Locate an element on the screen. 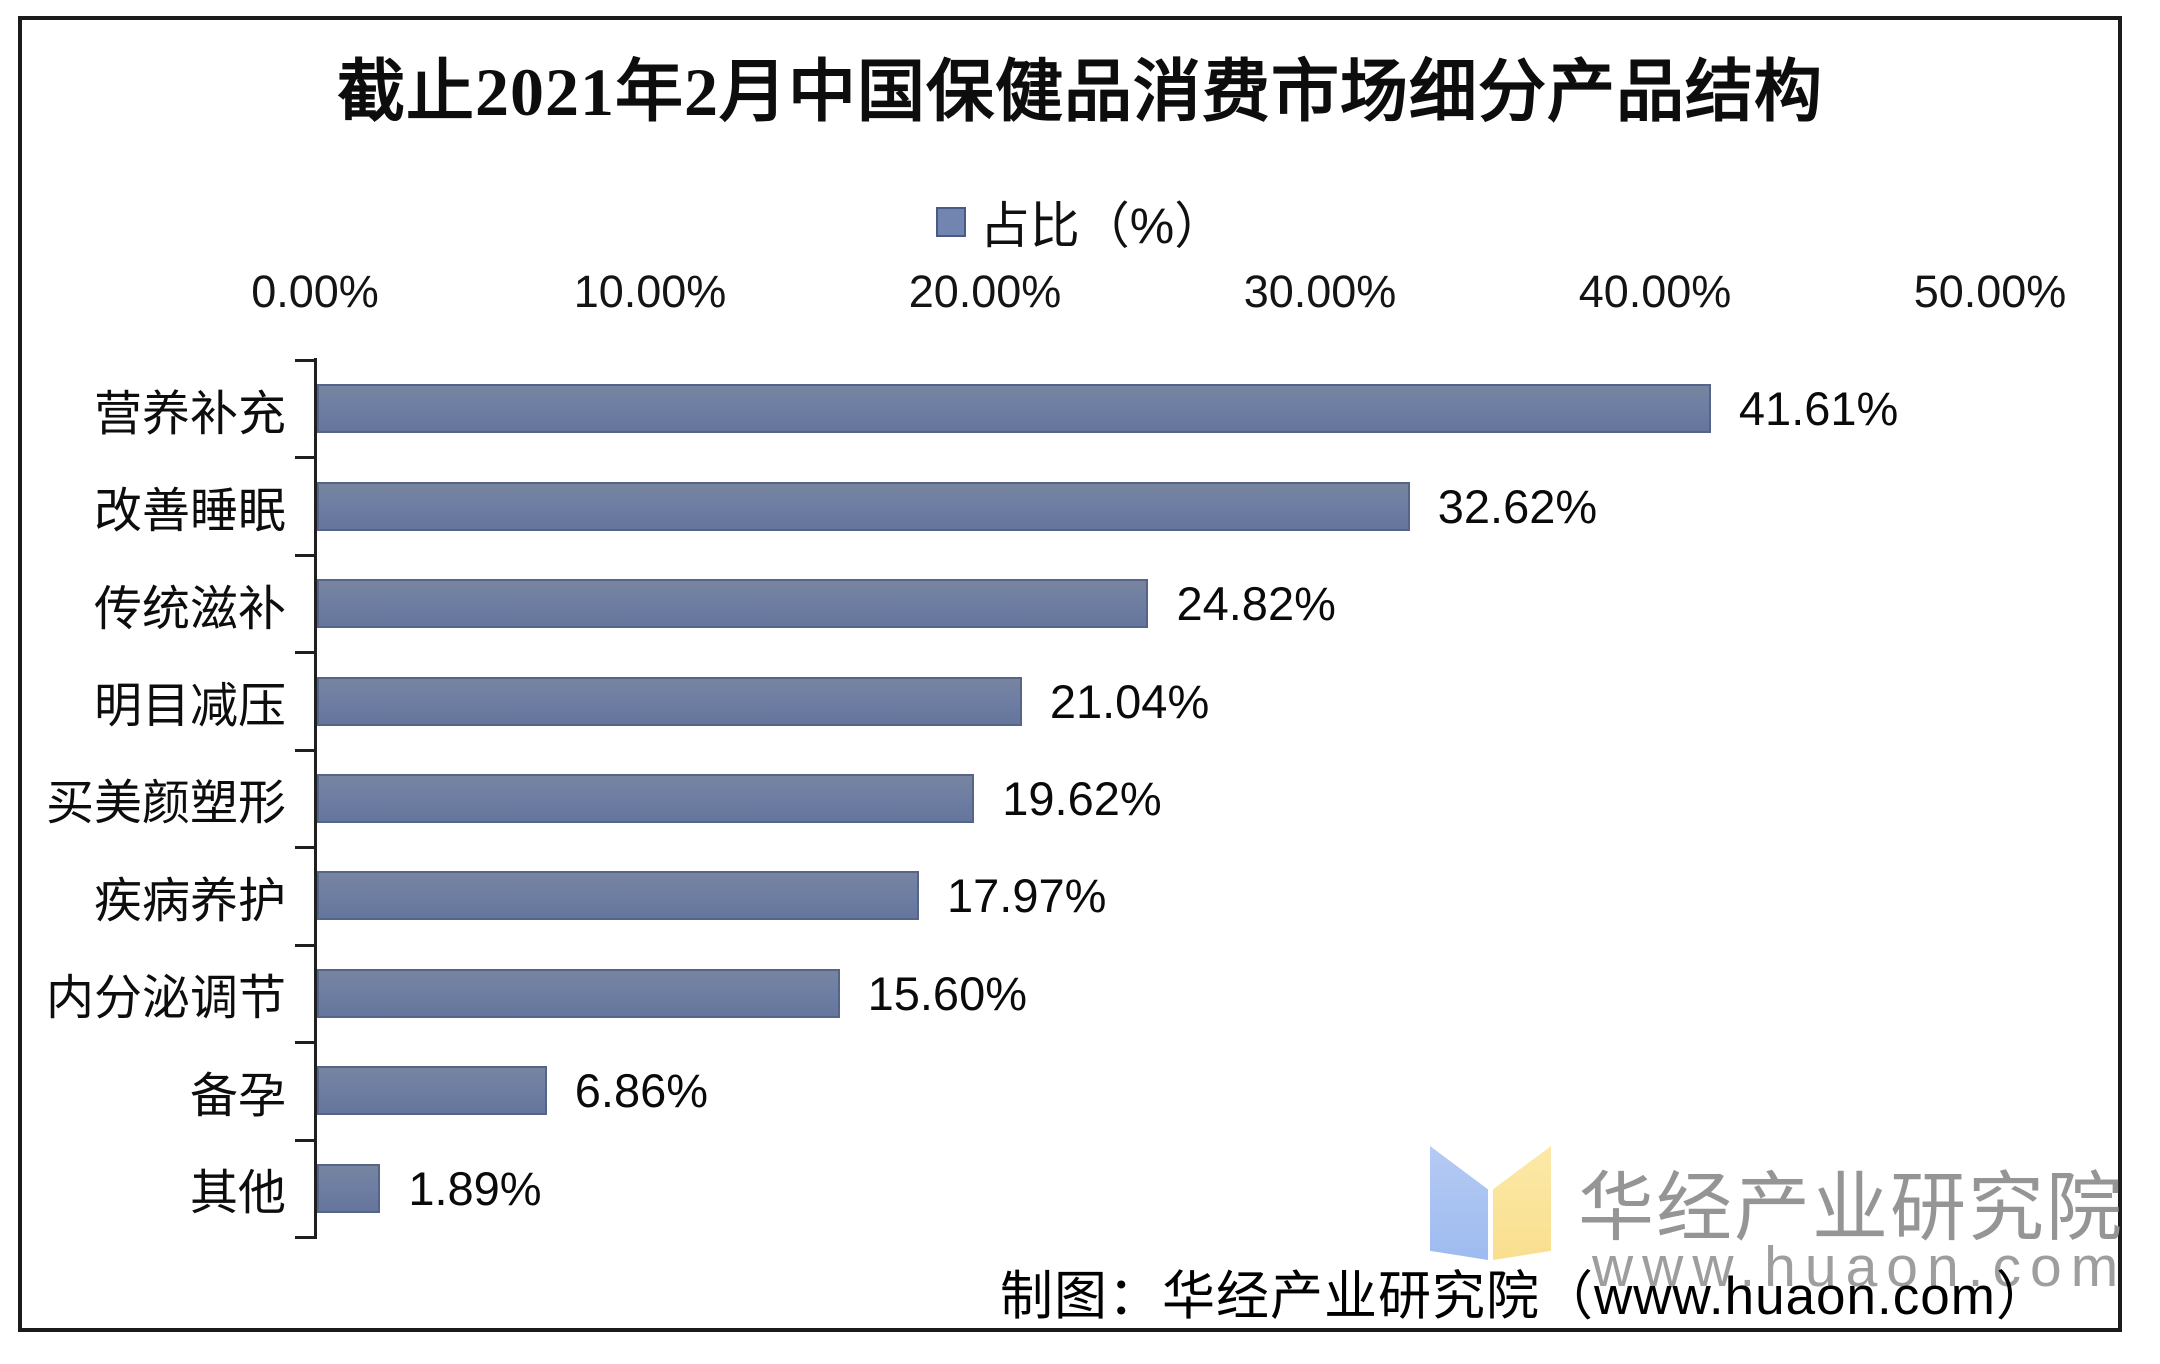  y-axis-line is located at coordinates (315, 798).